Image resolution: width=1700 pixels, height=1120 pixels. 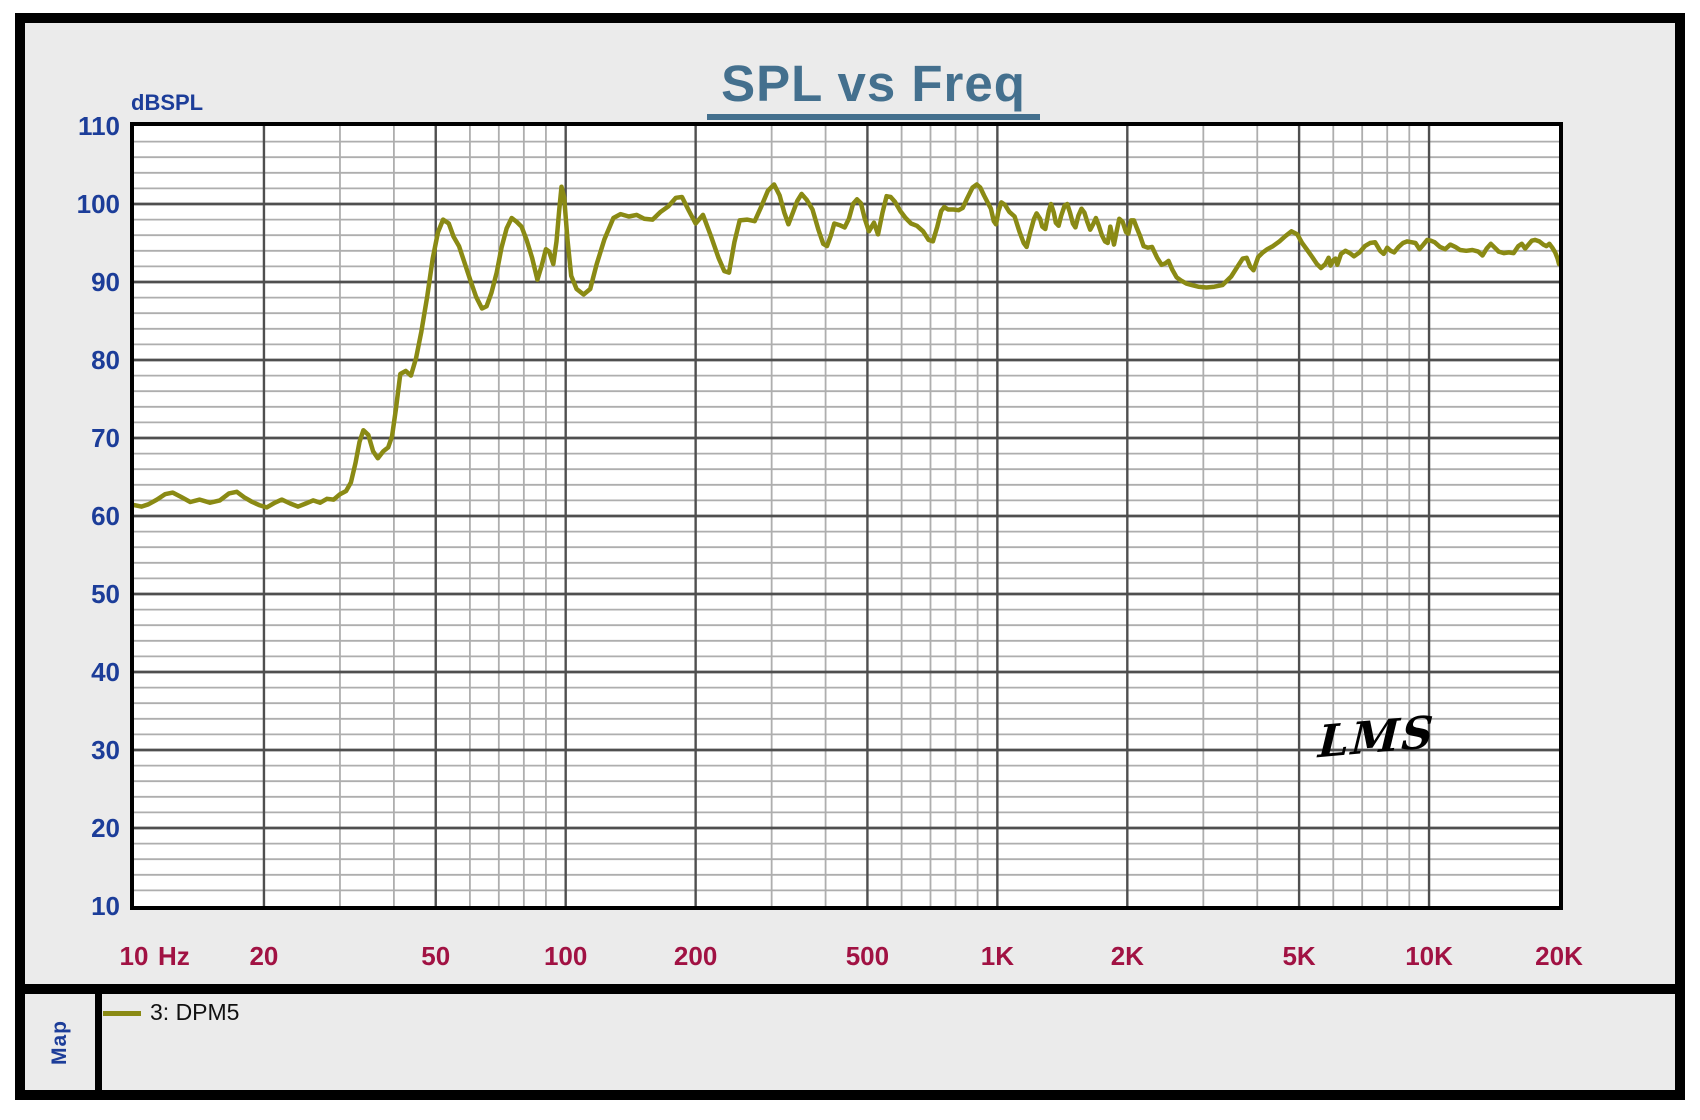 I want to click on map-cell: Map, so click(x=63, y=1042).